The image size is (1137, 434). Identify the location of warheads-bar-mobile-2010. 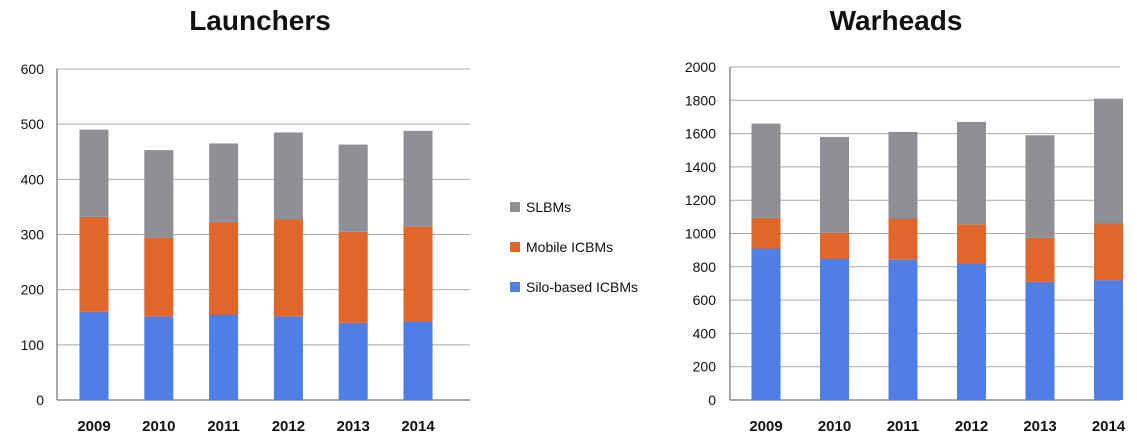
(834, 245).